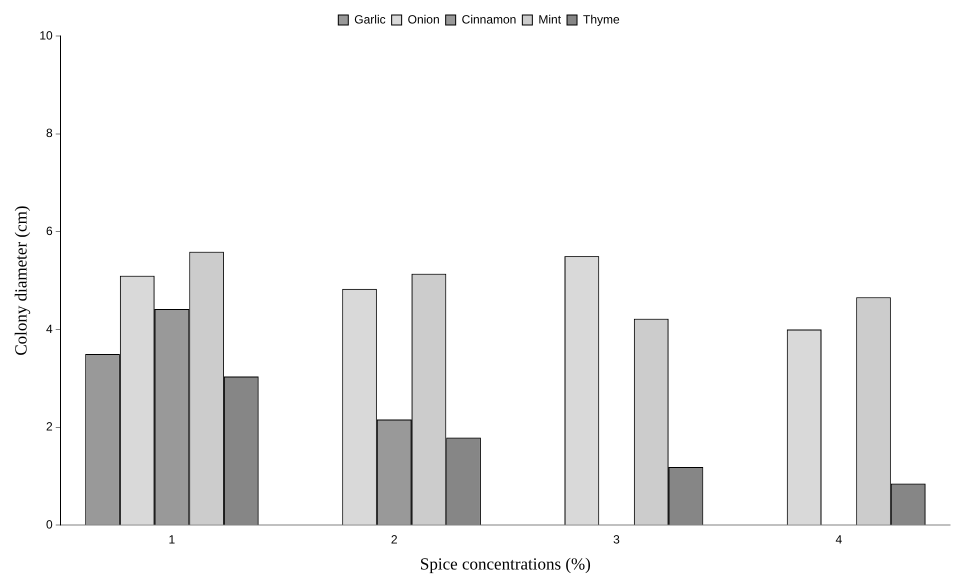 This screenshot has height=587, width=966. Describe the element at coordinates (505, 564) in the screenshot. I see `x-axis-title: Spice concentrations (%)` at that location.